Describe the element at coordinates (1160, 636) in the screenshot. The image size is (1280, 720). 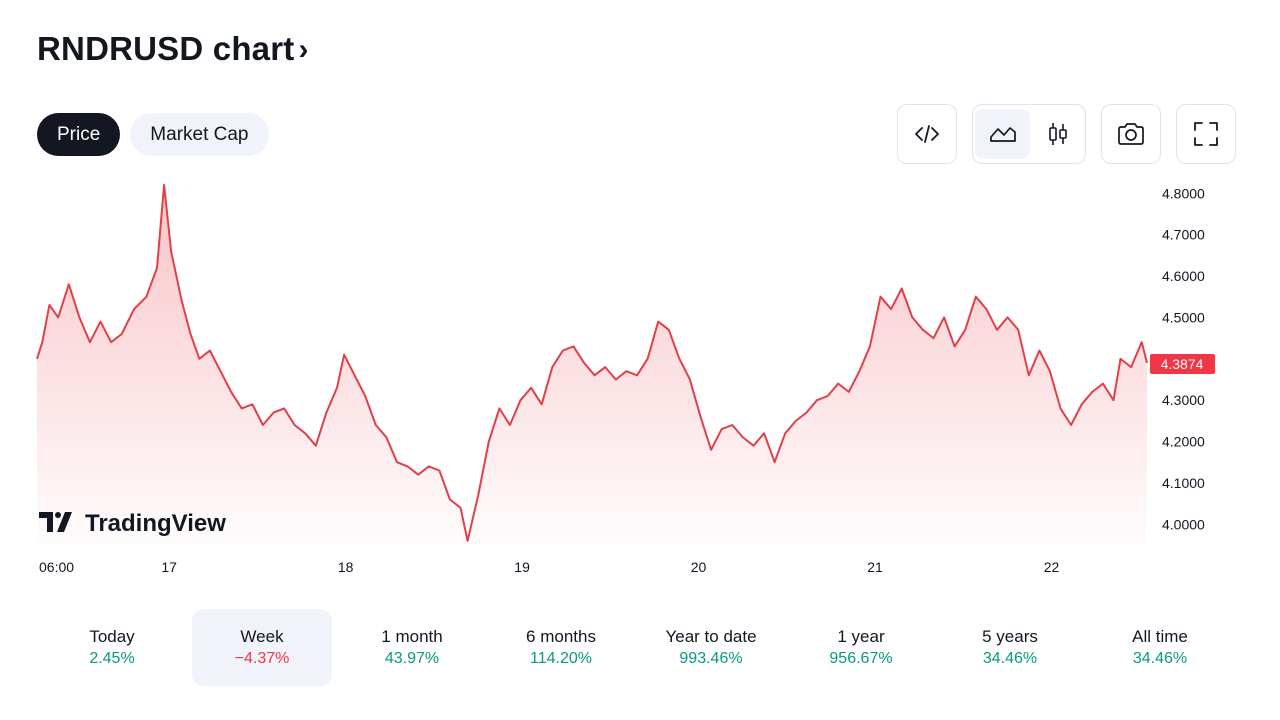
I see `period-label: All time` at that location.